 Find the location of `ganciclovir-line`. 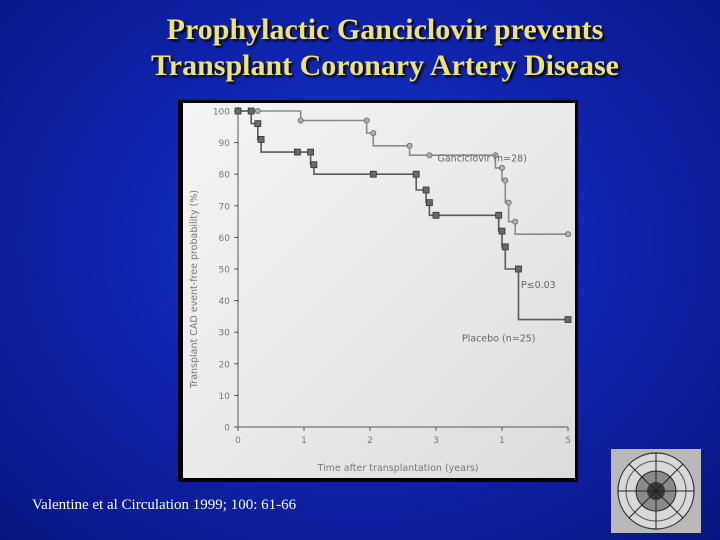

ganciclovir-line is located at coordinates (403, 172).